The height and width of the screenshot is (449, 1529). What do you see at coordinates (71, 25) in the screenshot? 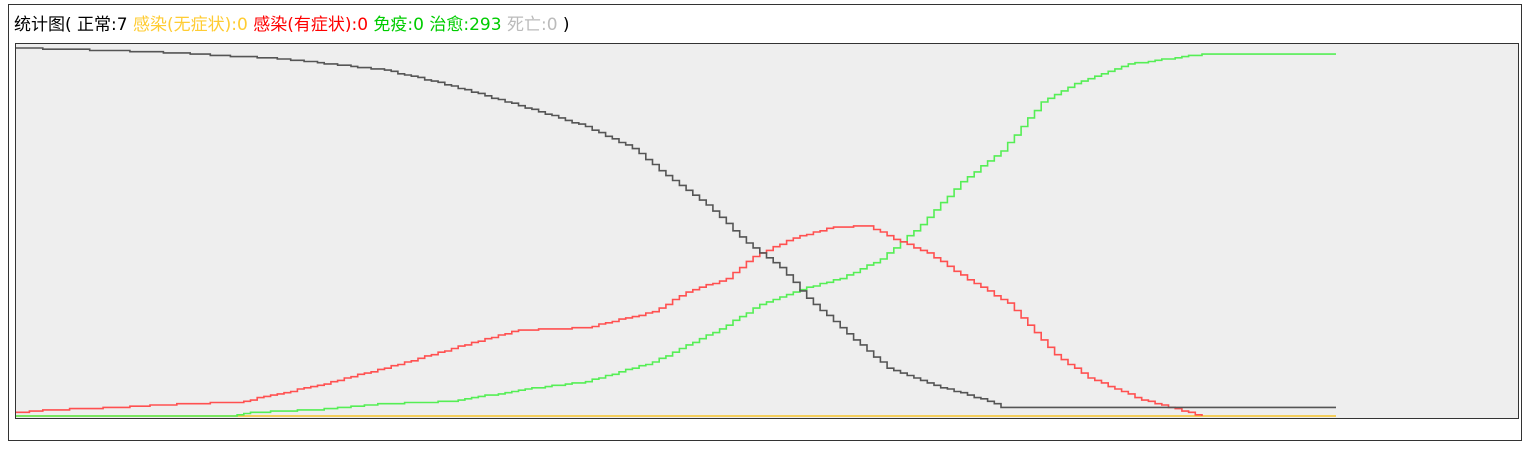
I see `stats-open-paren: (` at bounding box center [71, 25].